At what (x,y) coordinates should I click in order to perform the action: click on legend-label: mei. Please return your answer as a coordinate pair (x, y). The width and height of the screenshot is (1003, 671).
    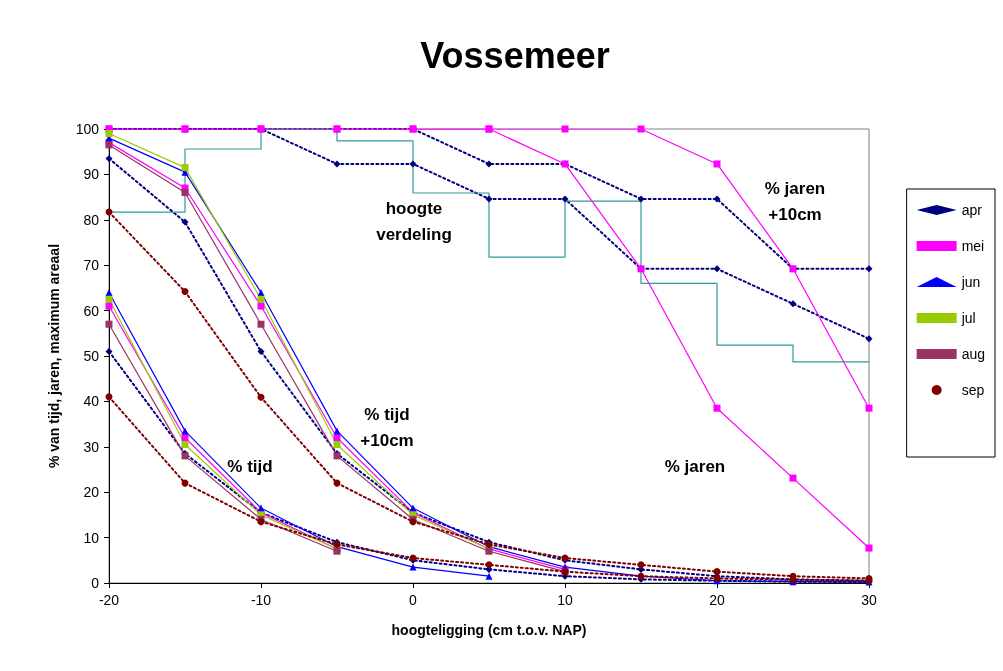
    Looking at the image, I should click on (973, 246).